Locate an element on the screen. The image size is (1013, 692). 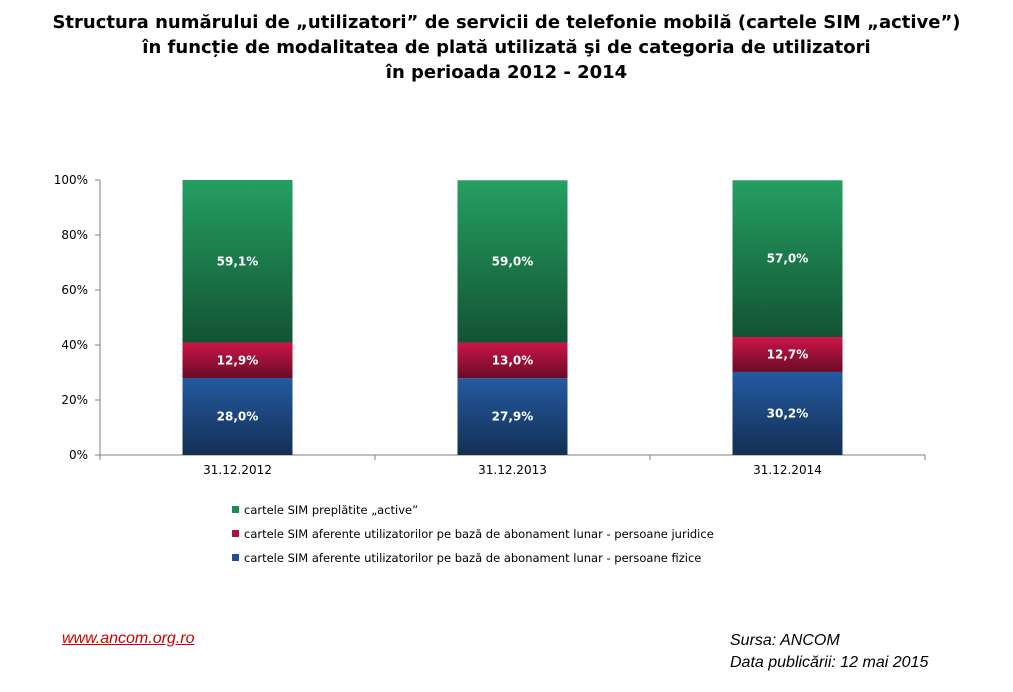
ancom-website-link: www.ancom.org.ro is located at coordinates (128, 638).